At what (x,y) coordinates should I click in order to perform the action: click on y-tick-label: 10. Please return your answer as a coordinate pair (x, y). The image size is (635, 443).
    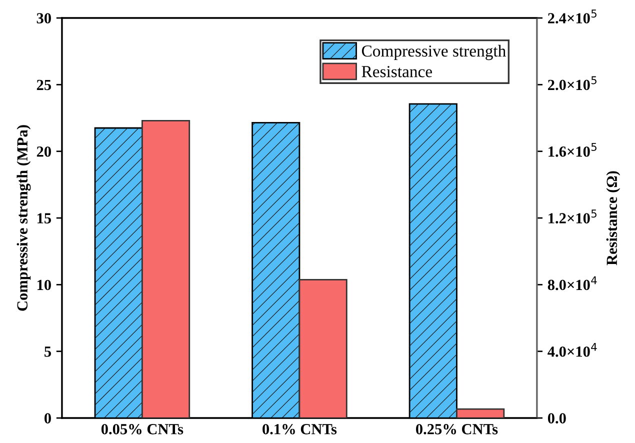
    Looking at the image, I should click on (44, 285).